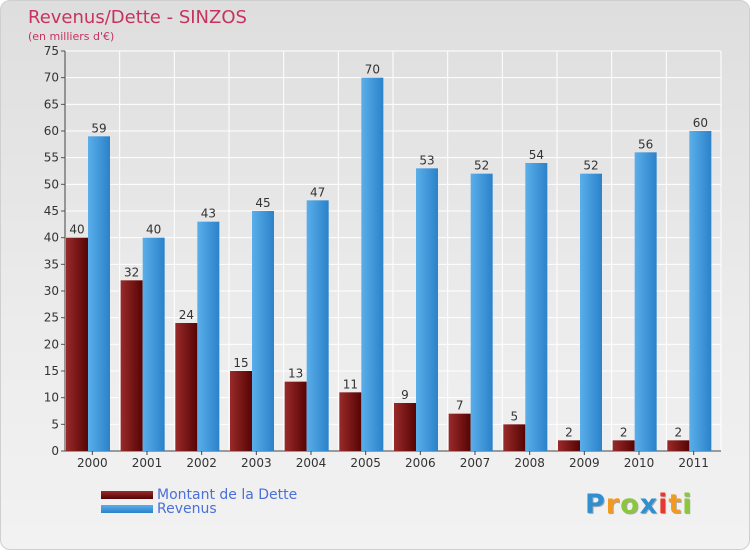 Image resolution: width=750 pixels, height=550 pixels. I want to click on data-label-revenue: 40, so click(153, 230).